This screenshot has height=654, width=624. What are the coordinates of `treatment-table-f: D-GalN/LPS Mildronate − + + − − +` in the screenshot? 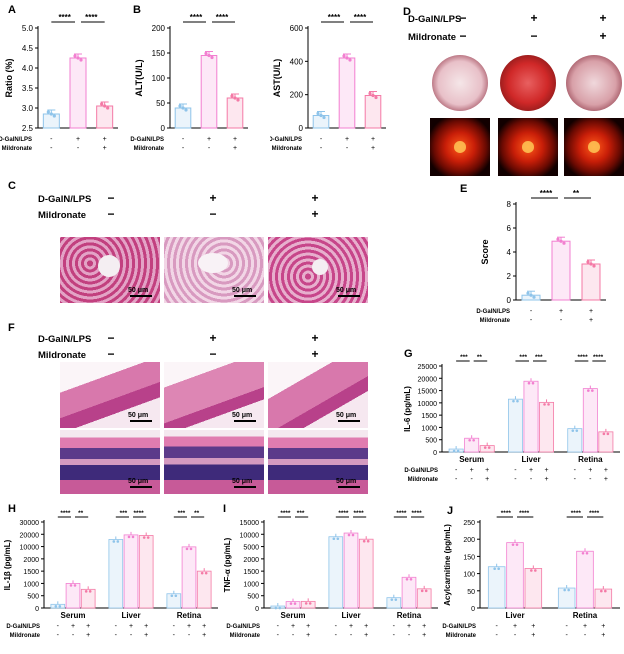 It's located at (188, 349).